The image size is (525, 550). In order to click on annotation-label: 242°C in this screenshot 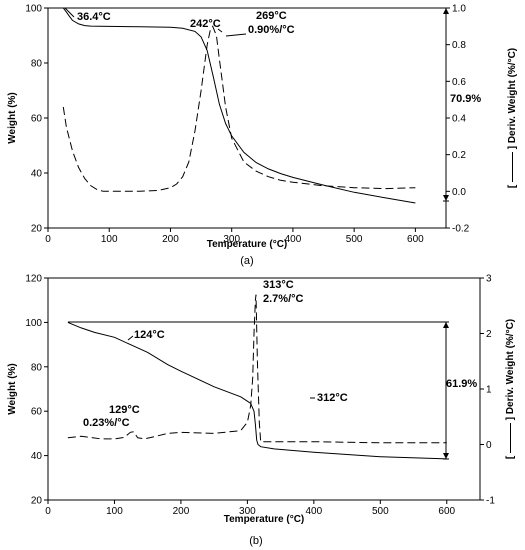, I will do `click(205, 24)`.